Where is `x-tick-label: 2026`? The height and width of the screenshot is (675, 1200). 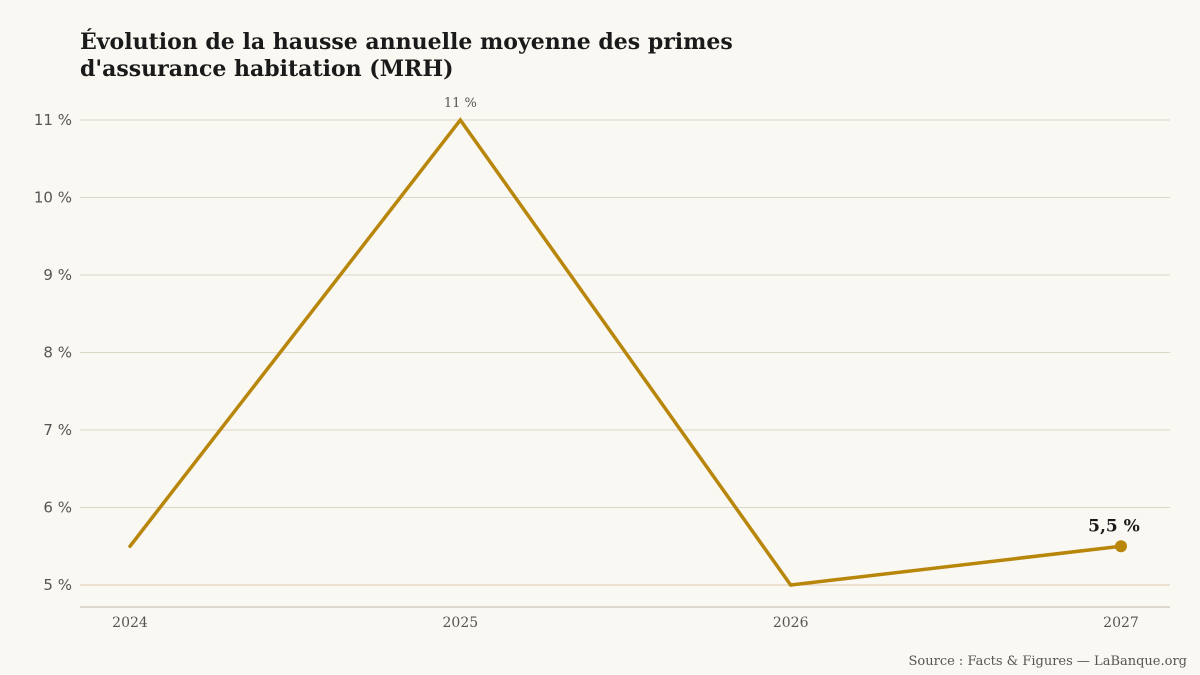 x-tick-label: 2026 is located at coordinates (791, 623).